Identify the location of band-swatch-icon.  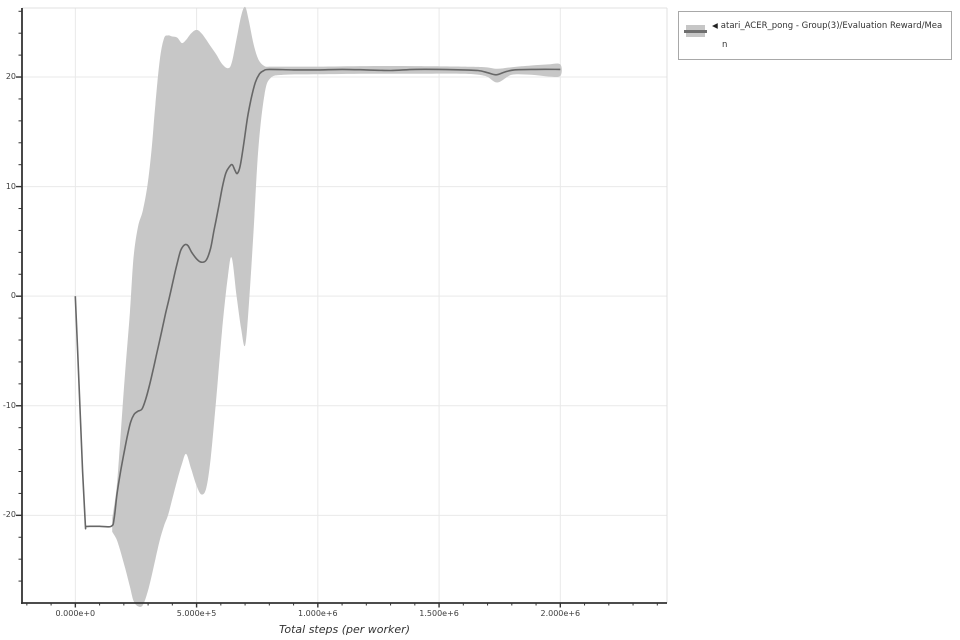
(695, 31).